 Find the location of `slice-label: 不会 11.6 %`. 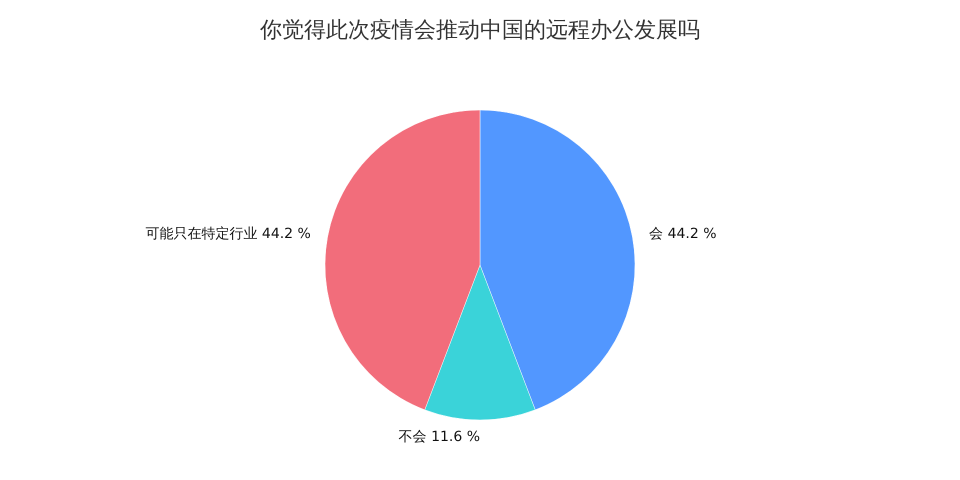

slice-label: 不会 11.6 % is located at coordinates (439, 437).